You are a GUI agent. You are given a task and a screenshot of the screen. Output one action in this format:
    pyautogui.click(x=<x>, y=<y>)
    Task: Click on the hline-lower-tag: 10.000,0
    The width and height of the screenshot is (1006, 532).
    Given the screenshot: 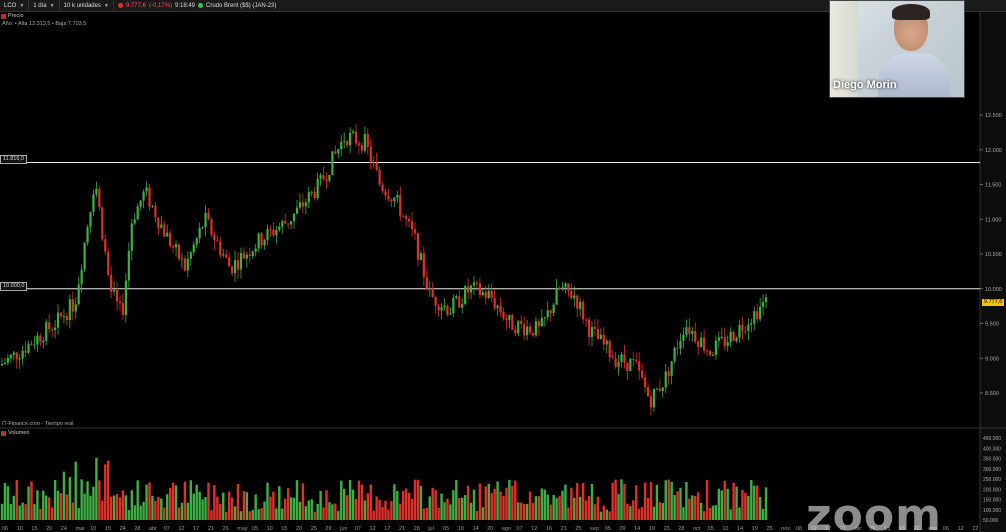 What is the action you would take?
    pyautogui.click(x=14, y=286)
    